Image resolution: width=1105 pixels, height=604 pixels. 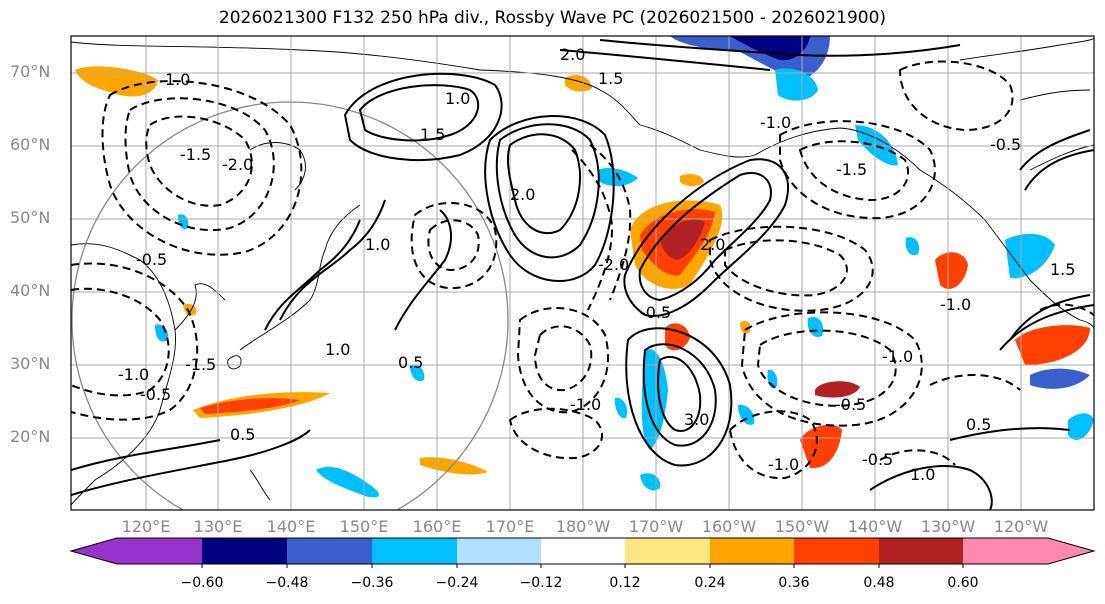 What do you see at coordinates (625, 583) in the screenshot?
I see `colorbar-tick: 0.12` at bounding box center [625, 583].